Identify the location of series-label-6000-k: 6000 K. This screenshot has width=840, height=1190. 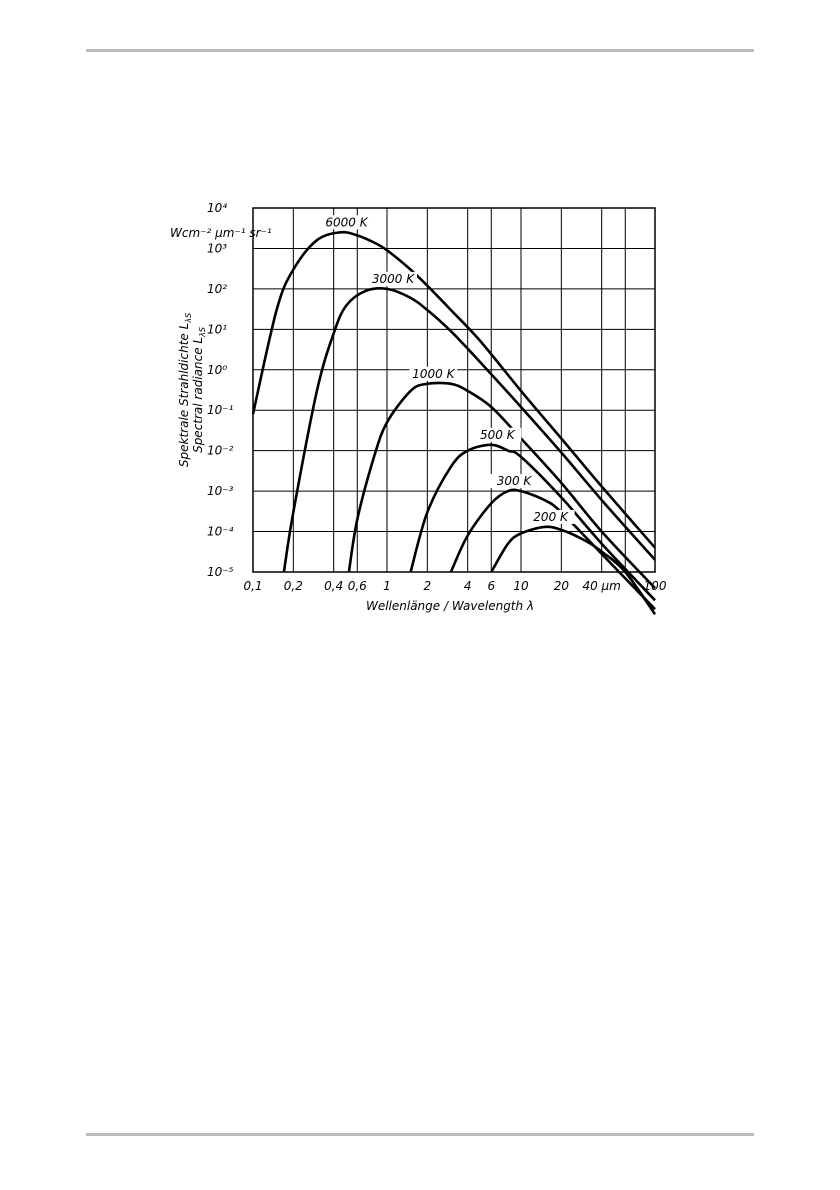
(346, 222).